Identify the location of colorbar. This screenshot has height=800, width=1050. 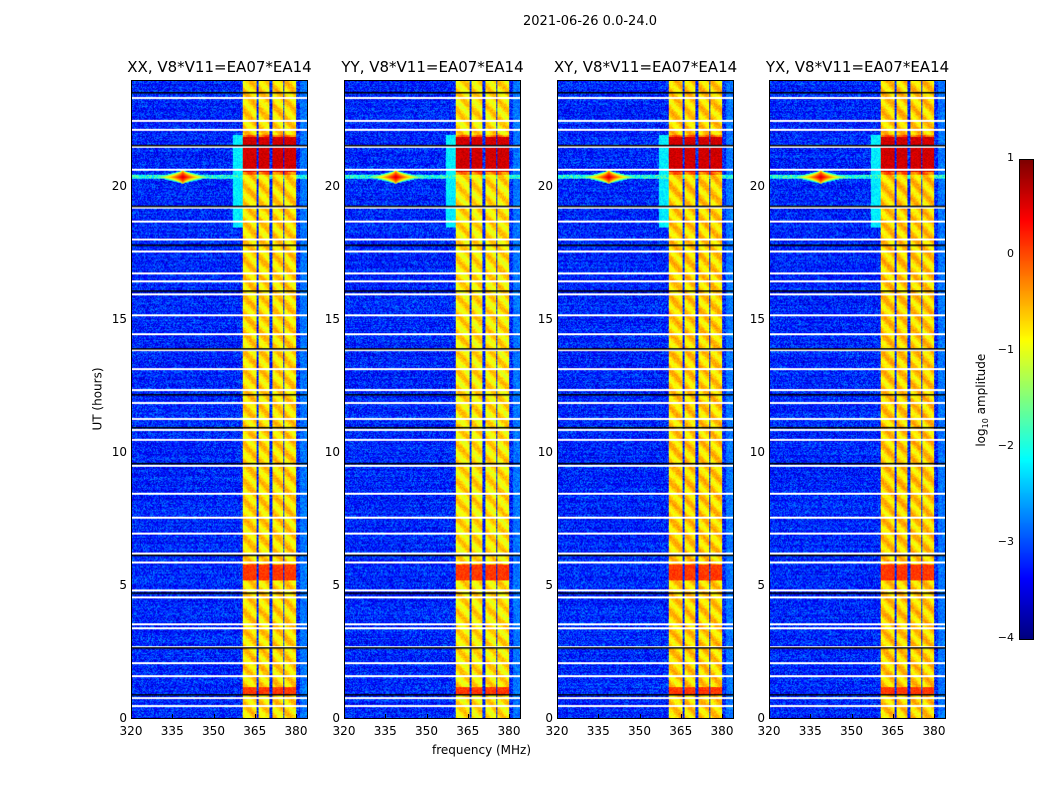
(1026, 399).